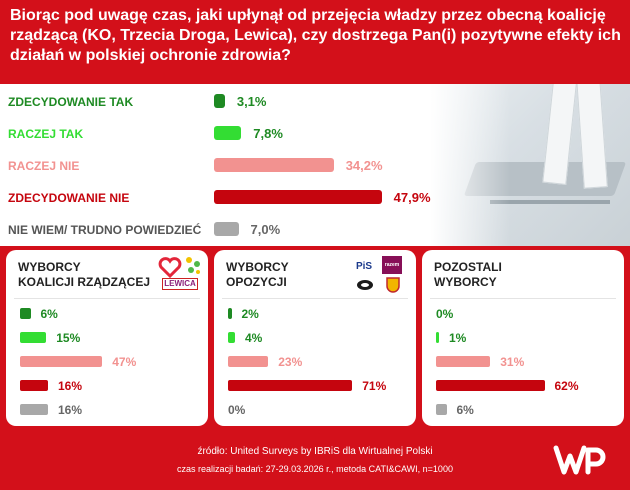 This screenshot has width=630, height=490. What do you see at coordinates (219, 101) in the screenshot?
I see `bar-zdecydowanie-tak` at bounding box center [219, 101].